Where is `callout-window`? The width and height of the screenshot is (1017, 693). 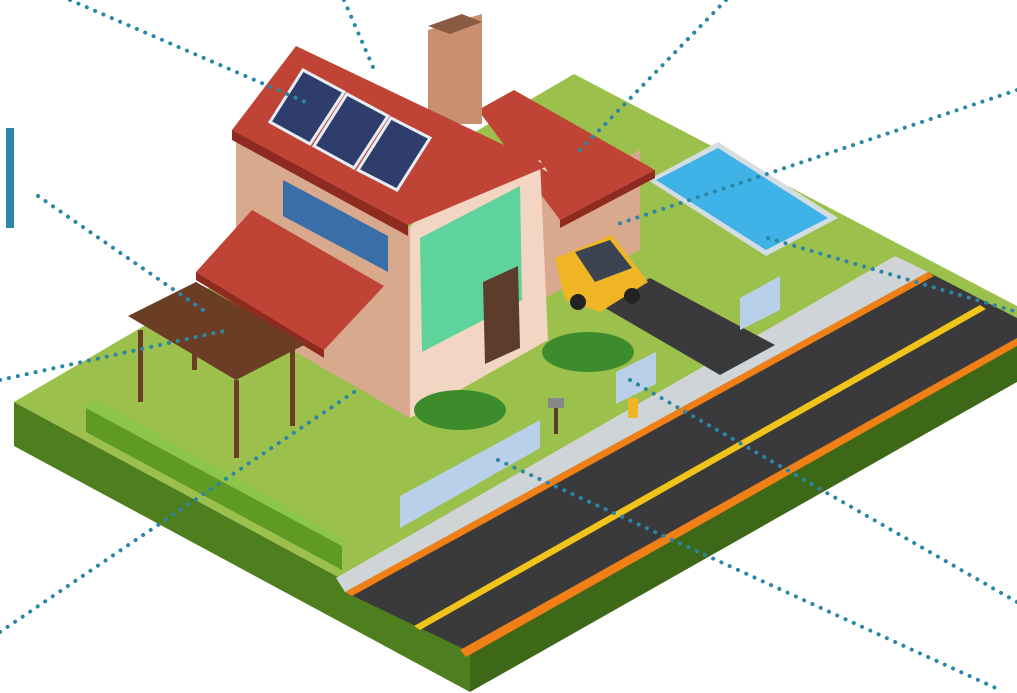 callout-window is located at coordinates (181, 510).